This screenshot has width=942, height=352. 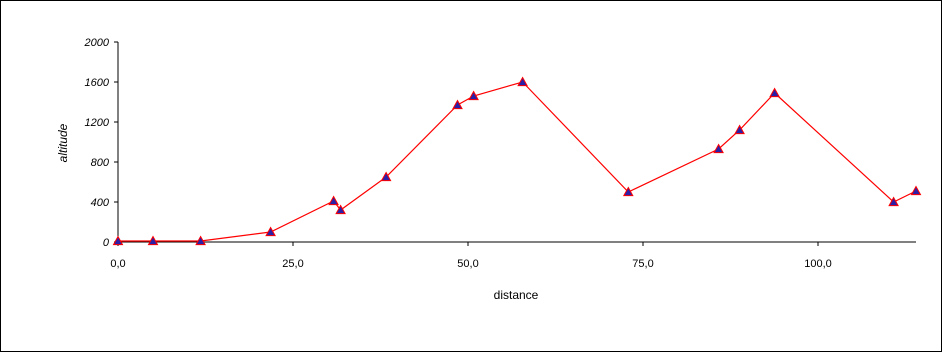 I want to click on y-tick-label: 1600, so click(x=97, y=83).